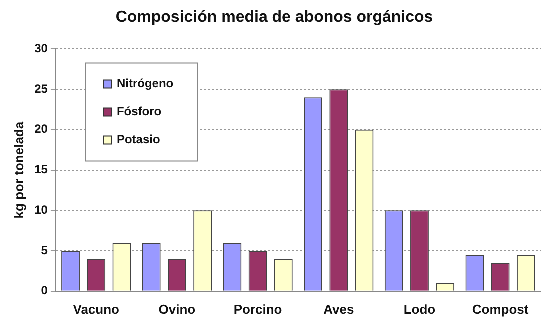 This screenshot has height=329, width=555. I want to click on y-tick-label: 10, so click(41, 209).